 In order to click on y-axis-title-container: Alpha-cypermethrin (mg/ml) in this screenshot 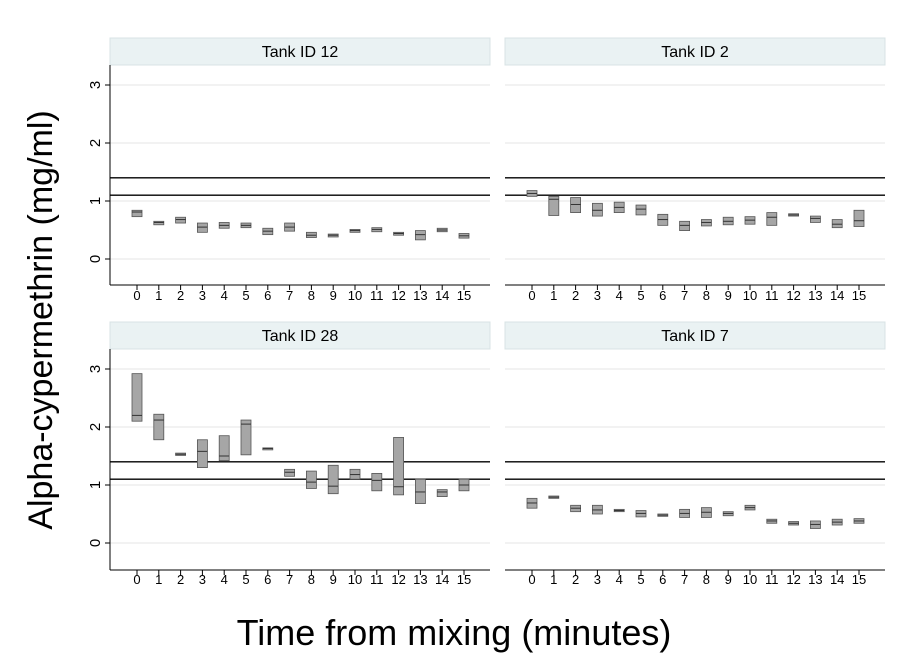, I will do `click(38, 331)`.